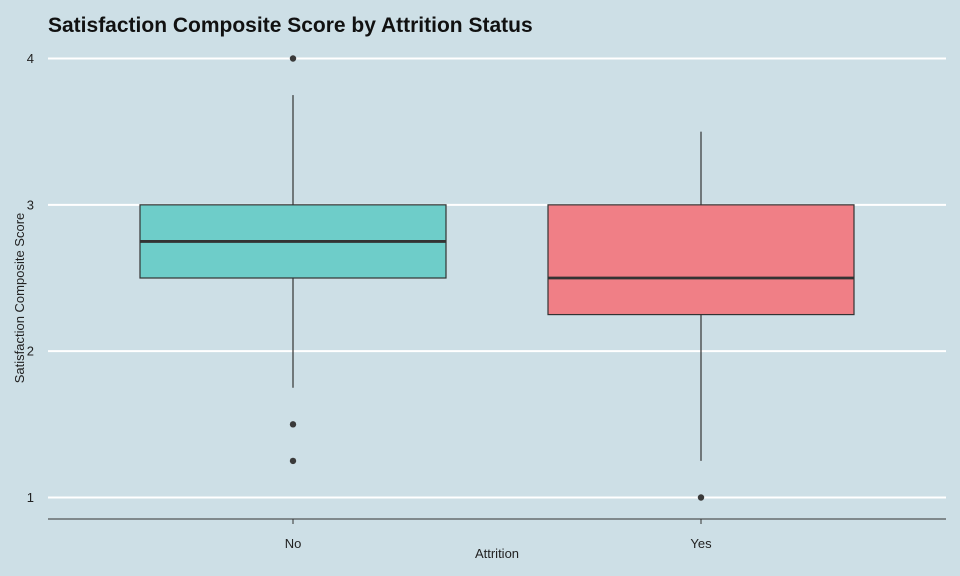 The width and height of the screenshot is (960, 576). I want to click on y-axis-label: Satisfaction Composite Score, so click(19, 298).